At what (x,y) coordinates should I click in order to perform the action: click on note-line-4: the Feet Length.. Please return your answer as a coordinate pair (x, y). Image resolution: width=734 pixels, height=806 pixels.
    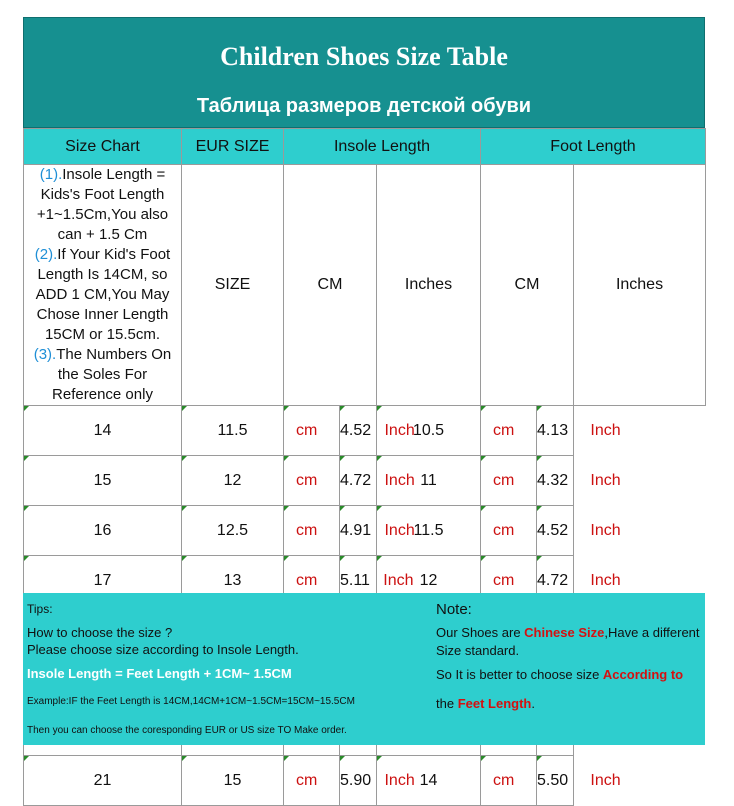
    Looking at the image, I should click on (485, 703).